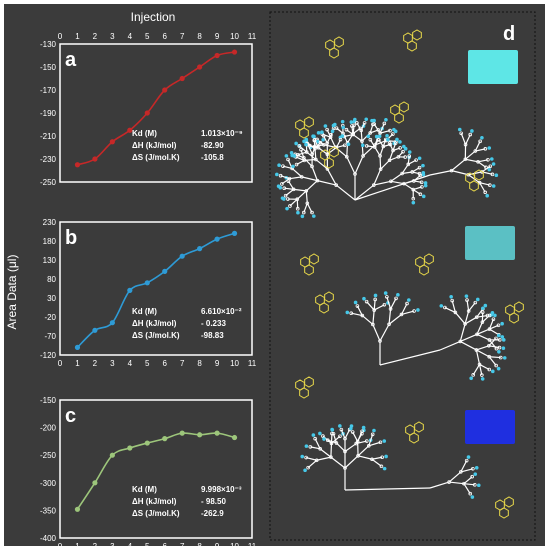 The width and height of the screenshot is (549, 550). Describe the element at coordinates (212, 145) in the screenshot. I see `annotation-value: -82.90` at that location.